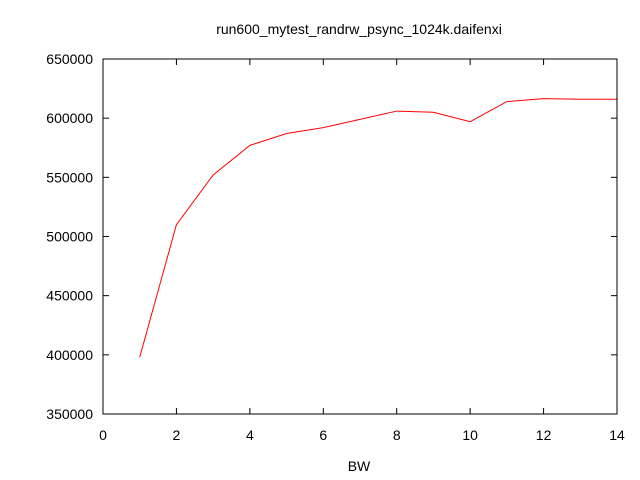 This screenshot has height=480, width=640. Describe the element at coordinates (470, 435) in the screenshot. I see `x-tick-label: 10` at that location.